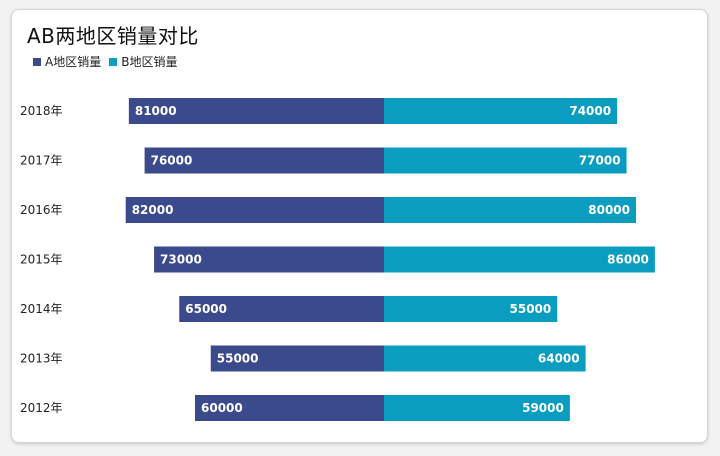  I want to click on bar-row: 2018年 81000 74000, so click(319, 111).